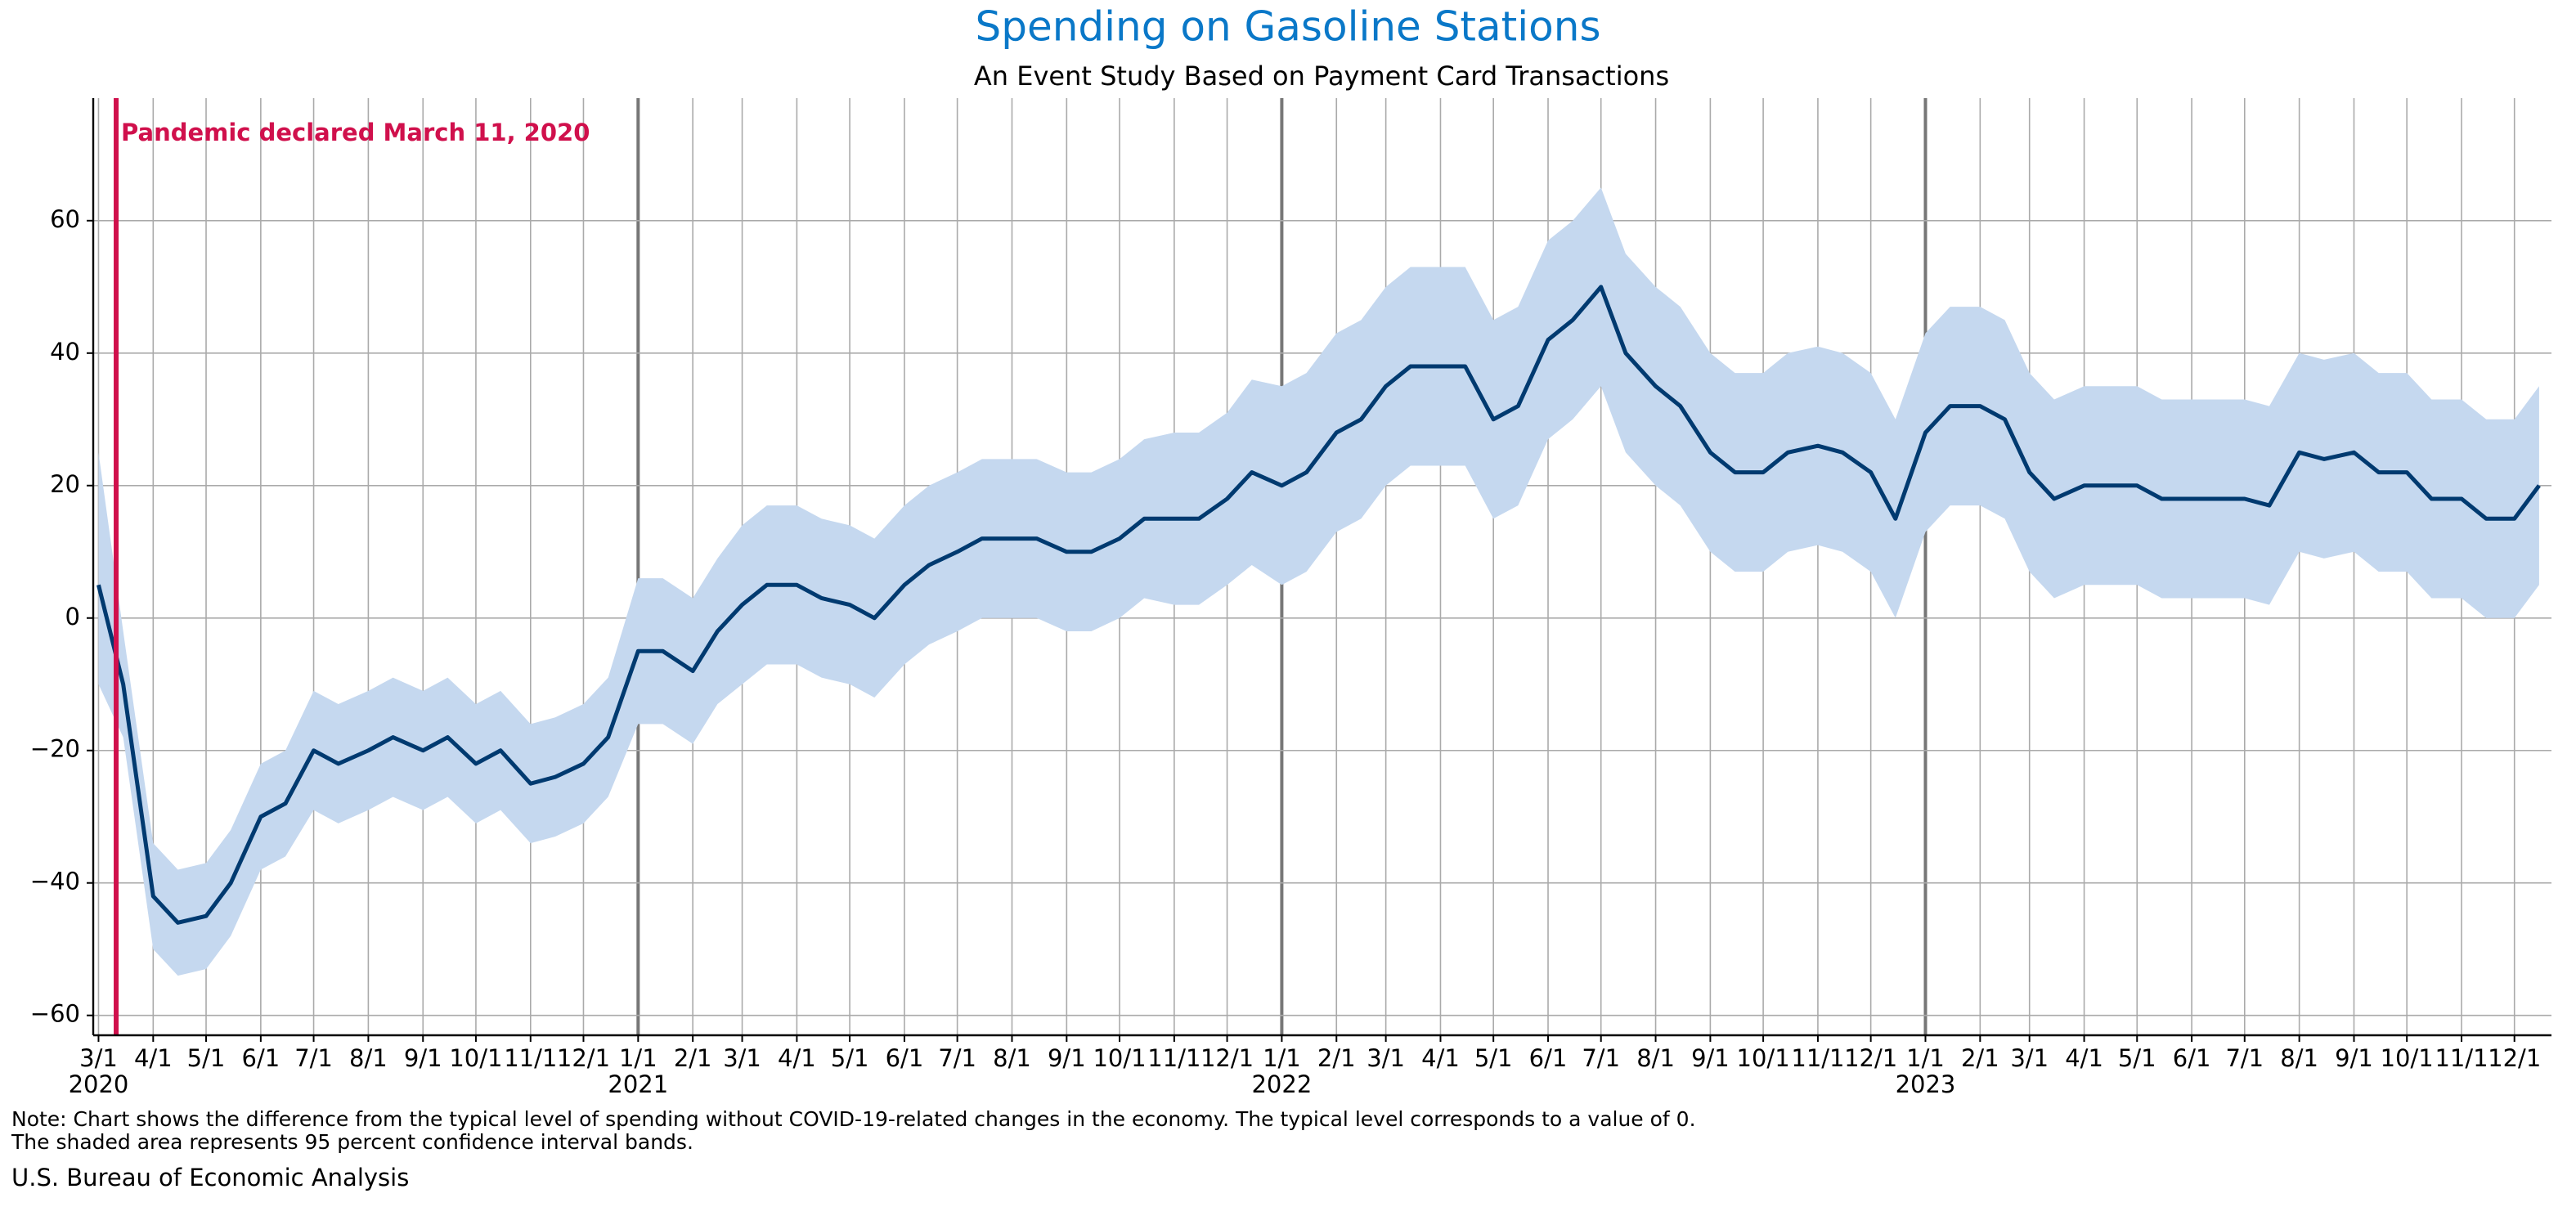 This screenshot has width=2576, height=1207. Describe the element at coordinates (356, 133) in the screenshot. I see `event-label: Pandemic declared March 11, 2020` at that location.